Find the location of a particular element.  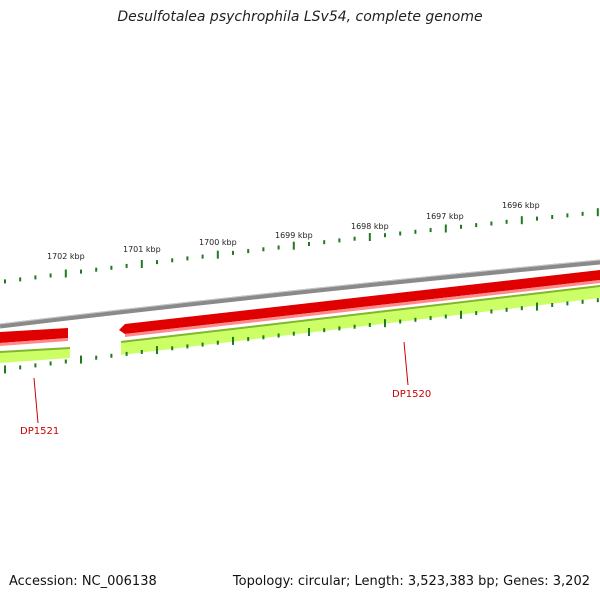

track-segment-right-edge is located at coordinates (360, 314).